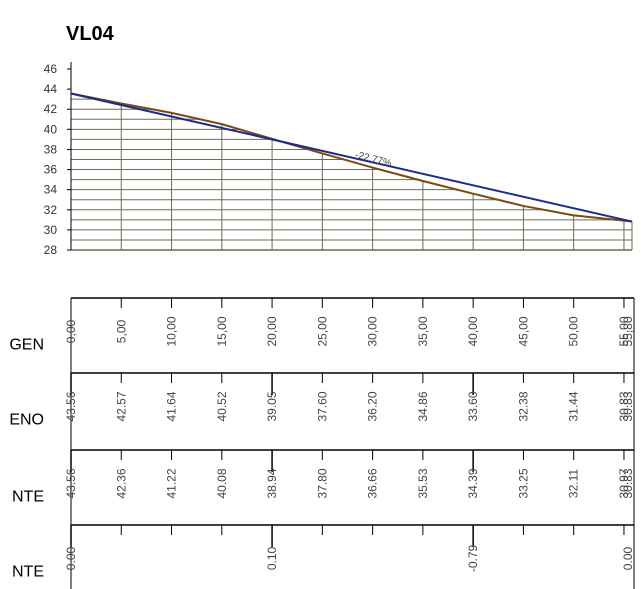  Describe the element at coordinates (172, 331) in the screenshot. I see `table-value: 10,00` at that location.